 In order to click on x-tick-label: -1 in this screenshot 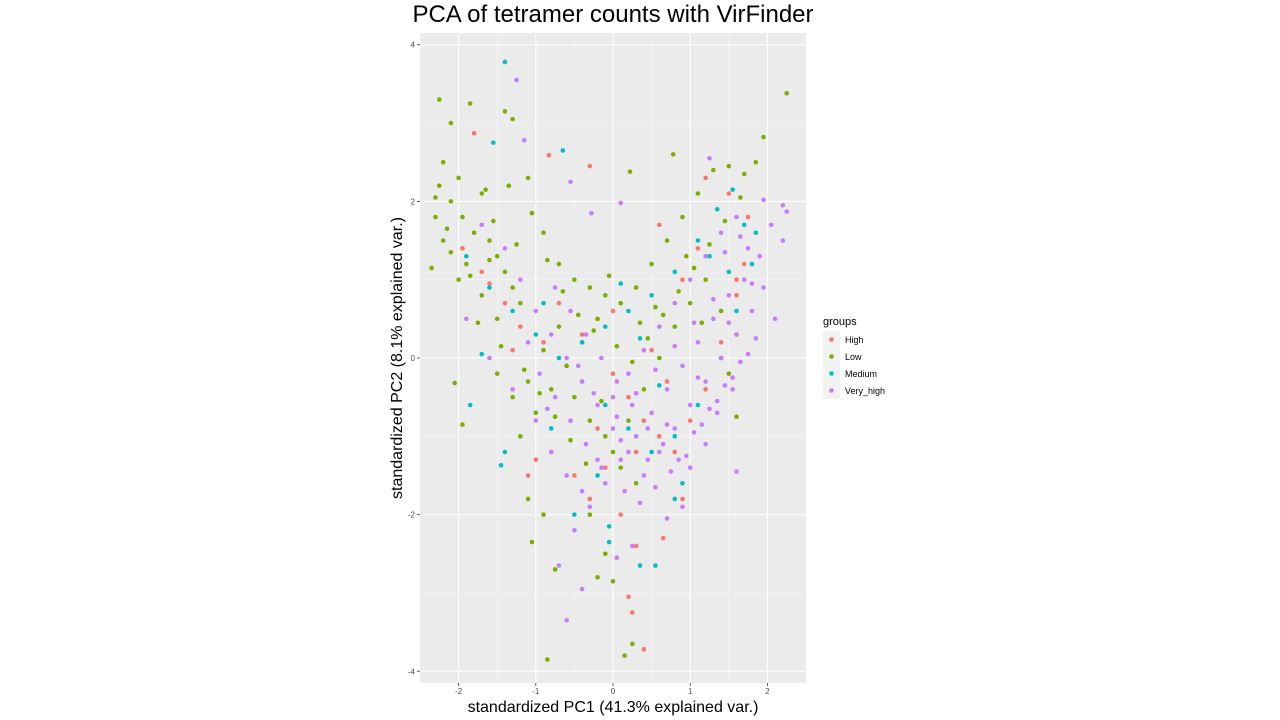, I will do `click(536, 691)`.